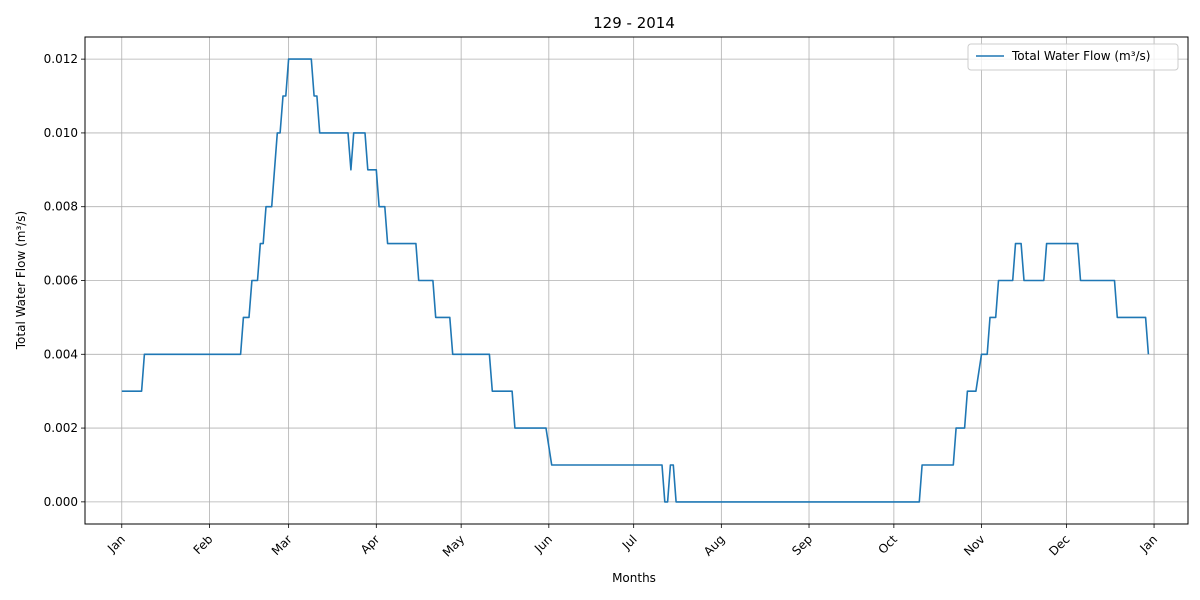 The height and width of the screenshot is (600, 1200). I want to click on y-tick-label: 0.010, so click(61, 133).